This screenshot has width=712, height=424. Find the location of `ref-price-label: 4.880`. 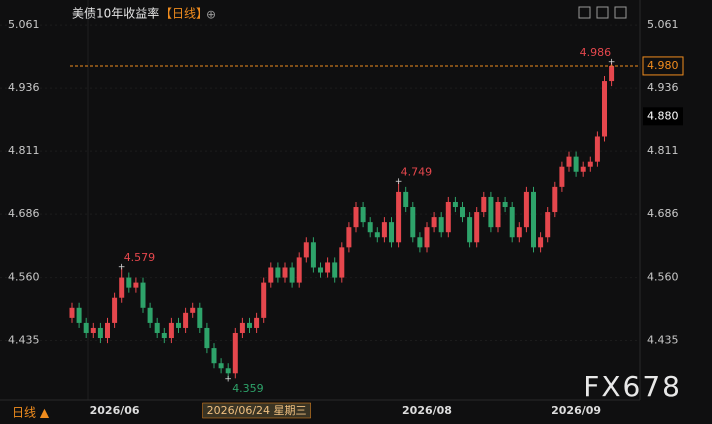

ref-price-label: 4.880 is located at coordinates (663, 115).